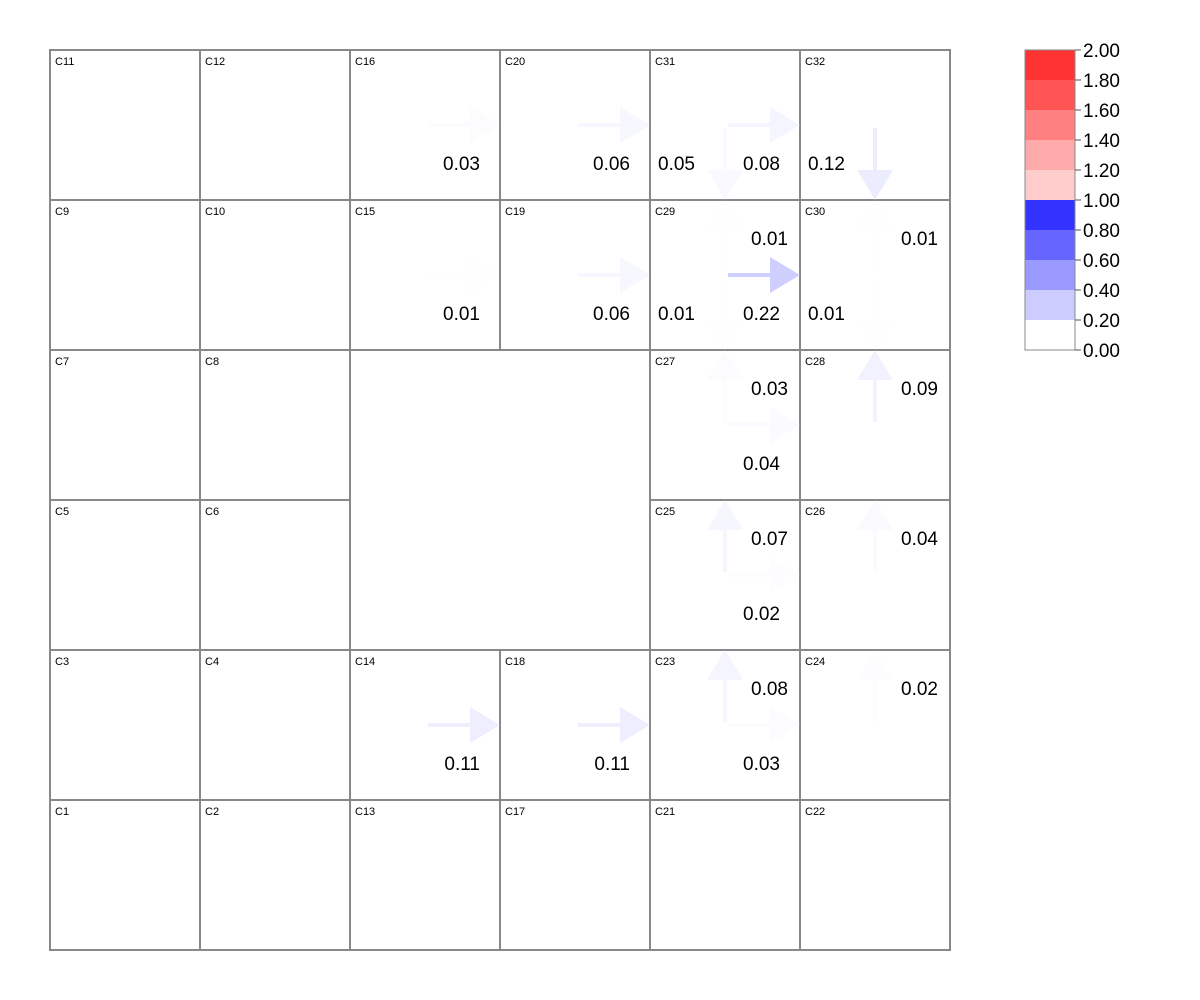  I want to click on cell-label: C30, so click(815, 212).